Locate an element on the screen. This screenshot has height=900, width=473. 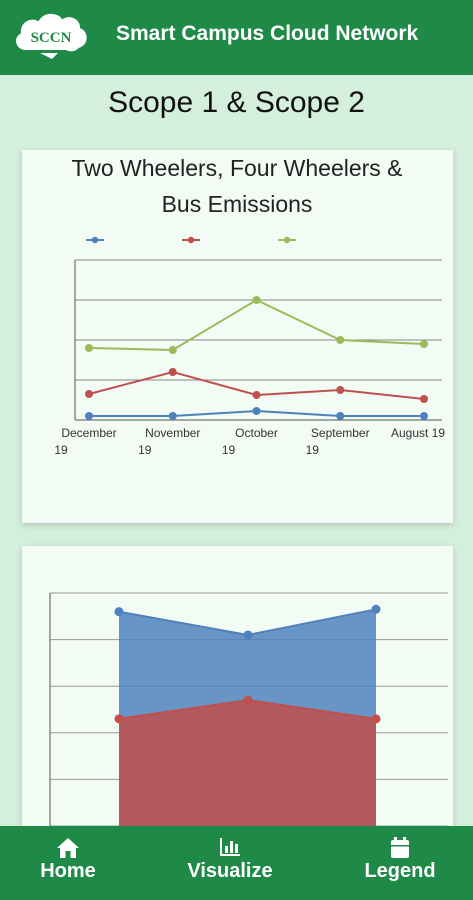
nav-home-label: Home is located at coordinates (68, 871).